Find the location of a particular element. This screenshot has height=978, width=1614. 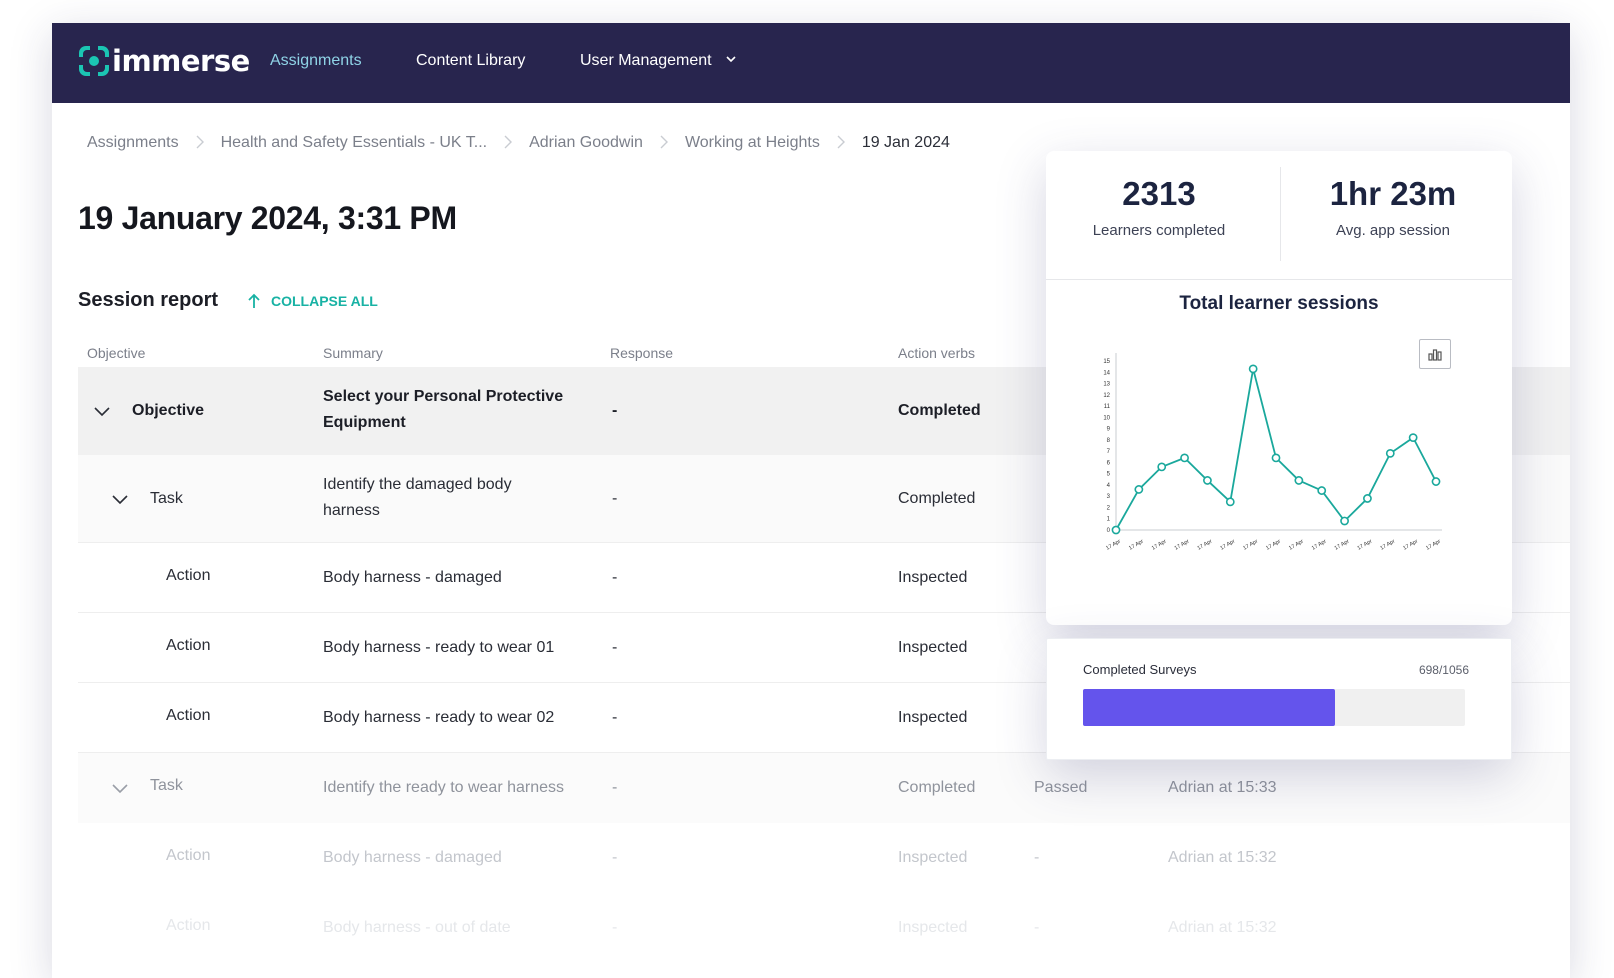

logo-text: immerse is located at coordinates (181, 61).